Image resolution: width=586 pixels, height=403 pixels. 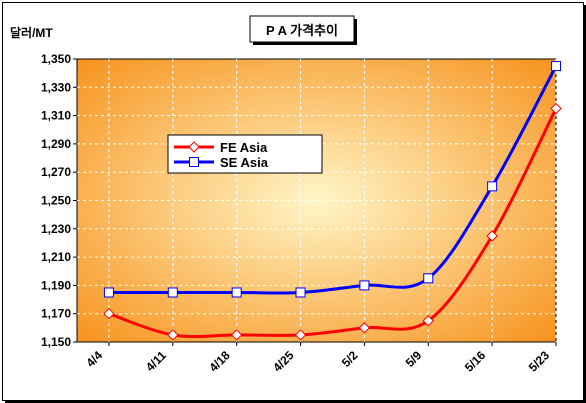 What do you see at coordinates (56, 342) in the screenshot?
I see `y-tick-label: 1,150` at bounding box center [56, 342].